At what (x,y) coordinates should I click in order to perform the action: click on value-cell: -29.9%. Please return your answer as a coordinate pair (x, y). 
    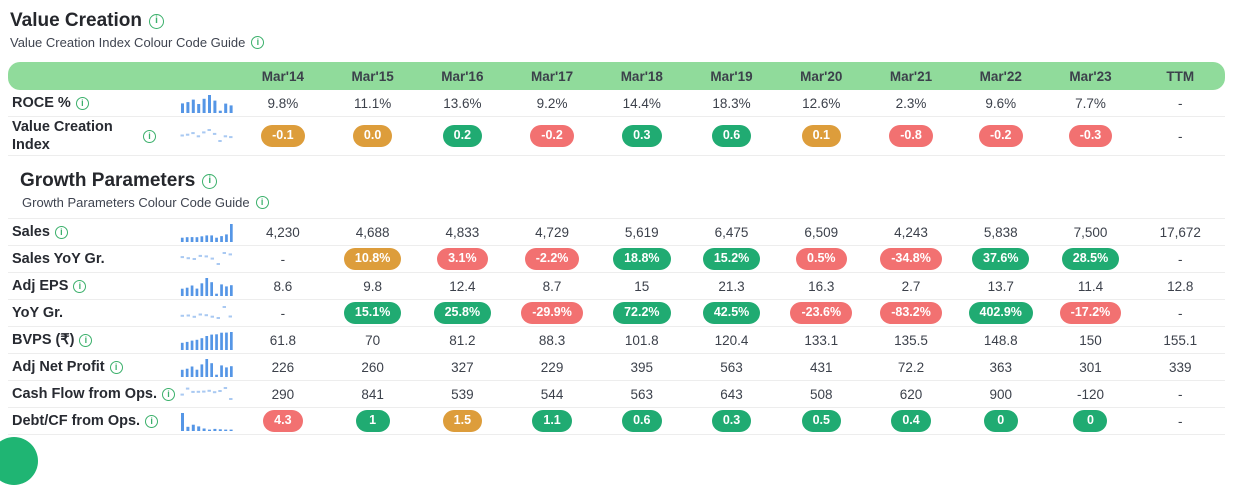
    Looking at the image, I should click on (552, 313).